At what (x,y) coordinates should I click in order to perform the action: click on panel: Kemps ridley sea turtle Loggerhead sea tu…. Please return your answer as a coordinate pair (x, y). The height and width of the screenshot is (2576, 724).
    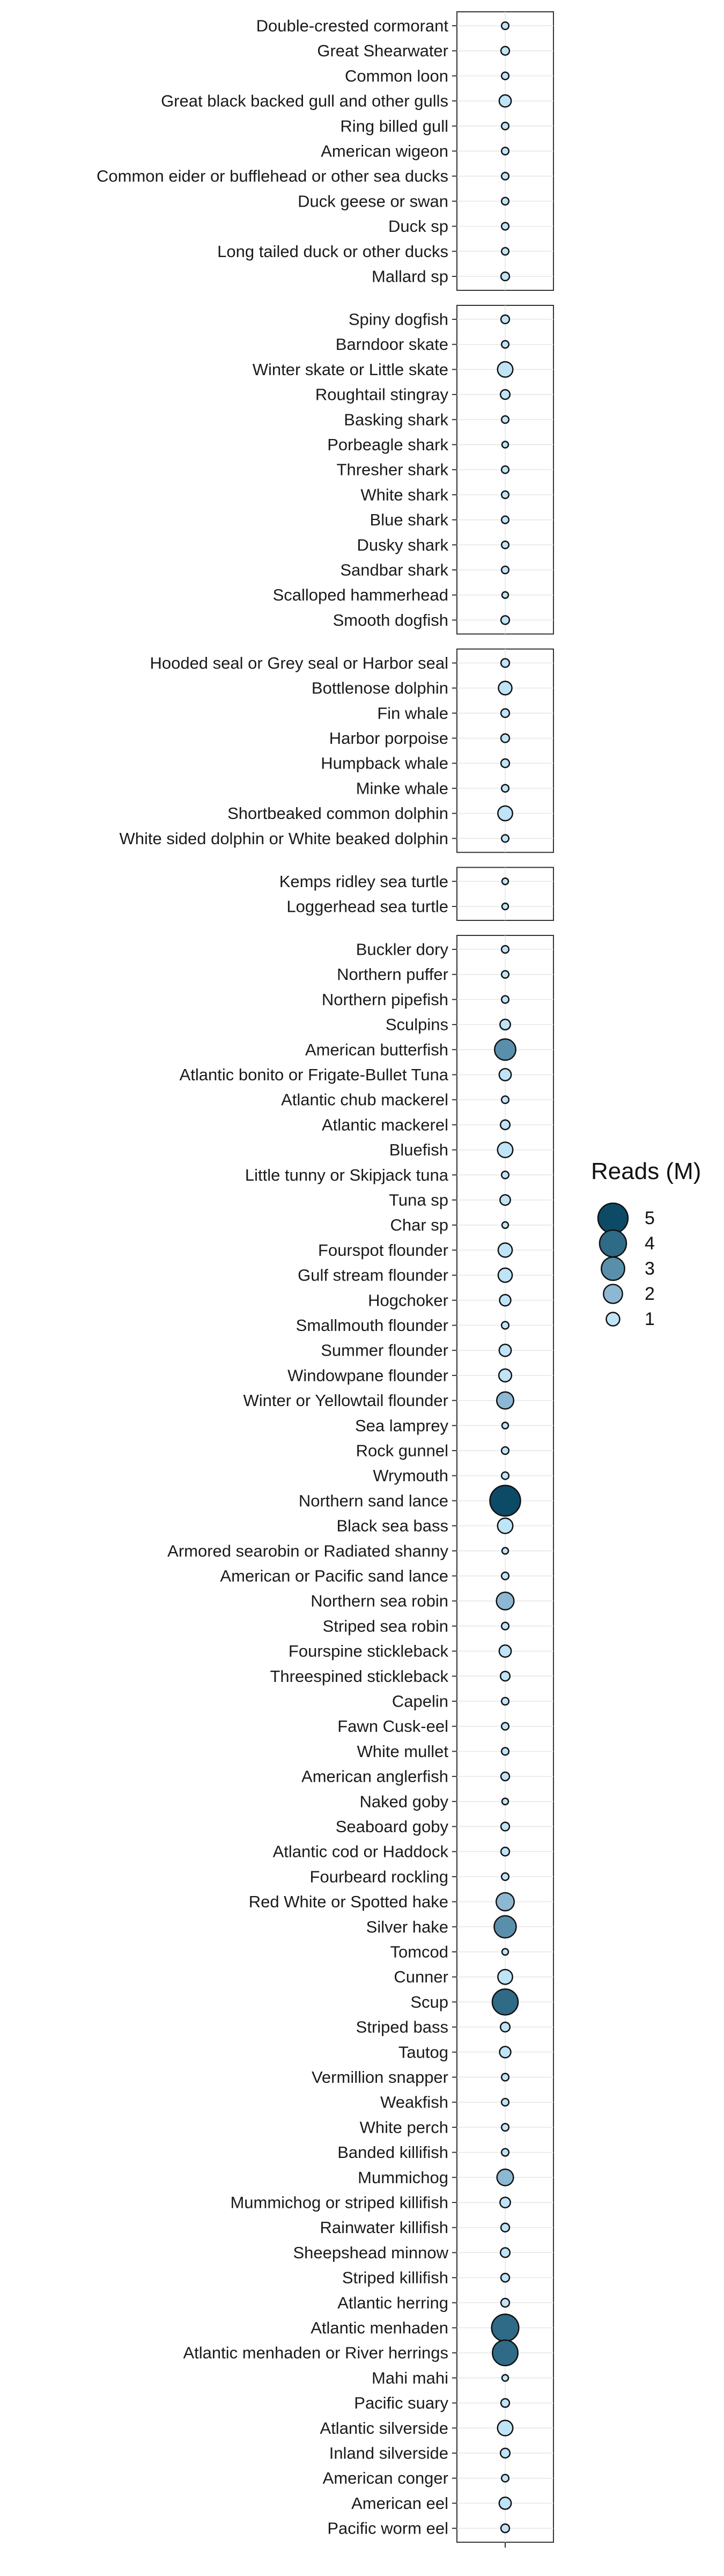
    Looking at the image, I should click on (416, 894).